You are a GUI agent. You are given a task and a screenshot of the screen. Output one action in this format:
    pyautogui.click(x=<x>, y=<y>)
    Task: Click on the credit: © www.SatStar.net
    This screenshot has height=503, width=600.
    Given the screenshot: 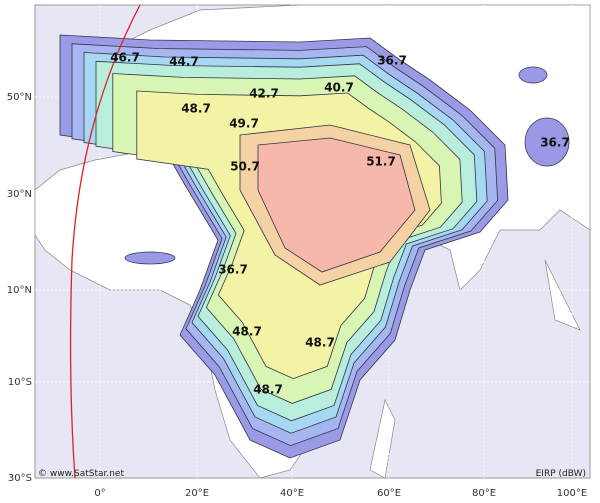 What is the action you would take?
    pyautogui.click(x=81, y=474)
    